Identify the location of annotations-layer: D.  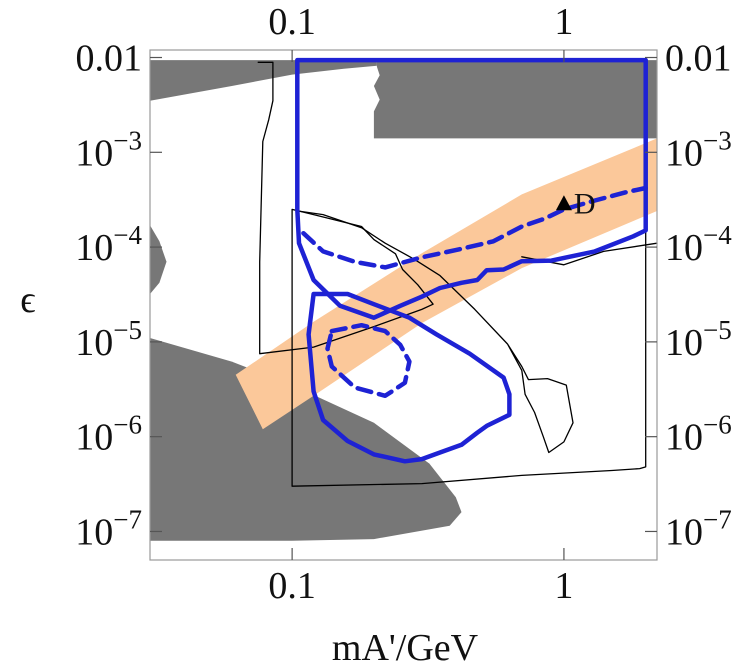
(575, 203).